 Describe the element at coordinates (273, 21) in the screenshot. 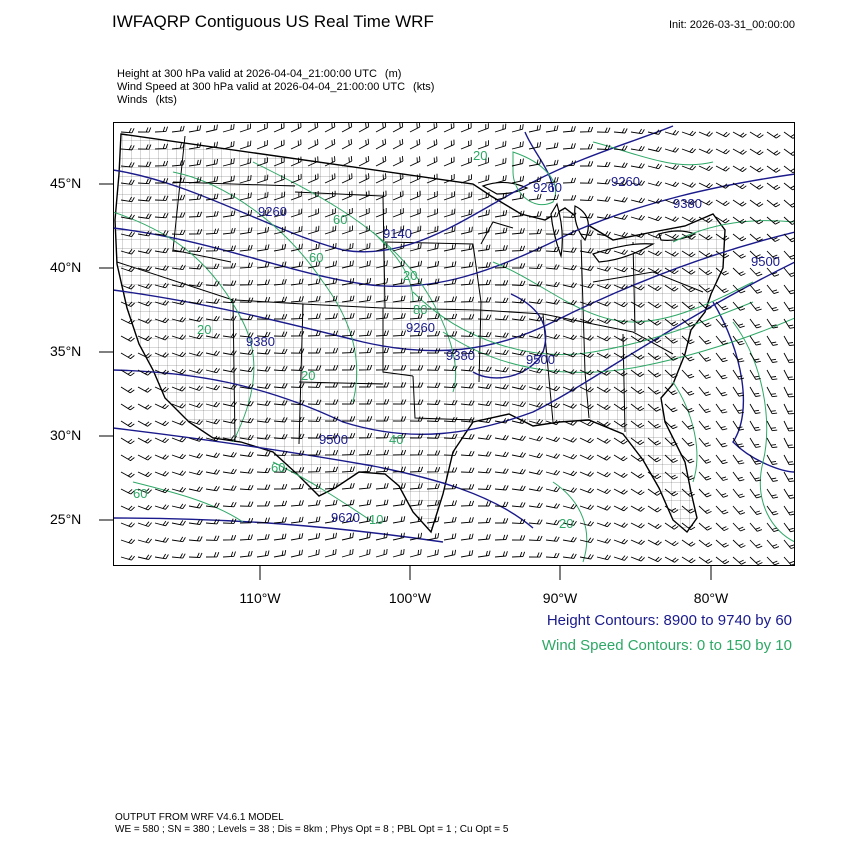

I see `plot-title: IWFAQRP Contiguous US Real Time WRF` at that location.